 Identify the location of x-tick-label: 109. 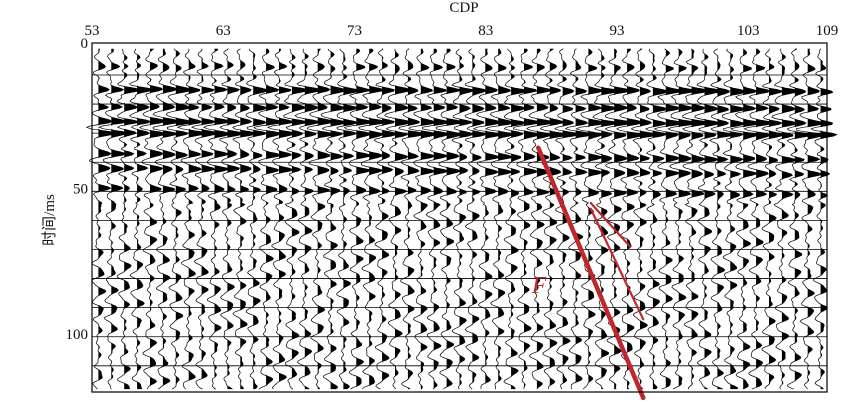
(827, 31).